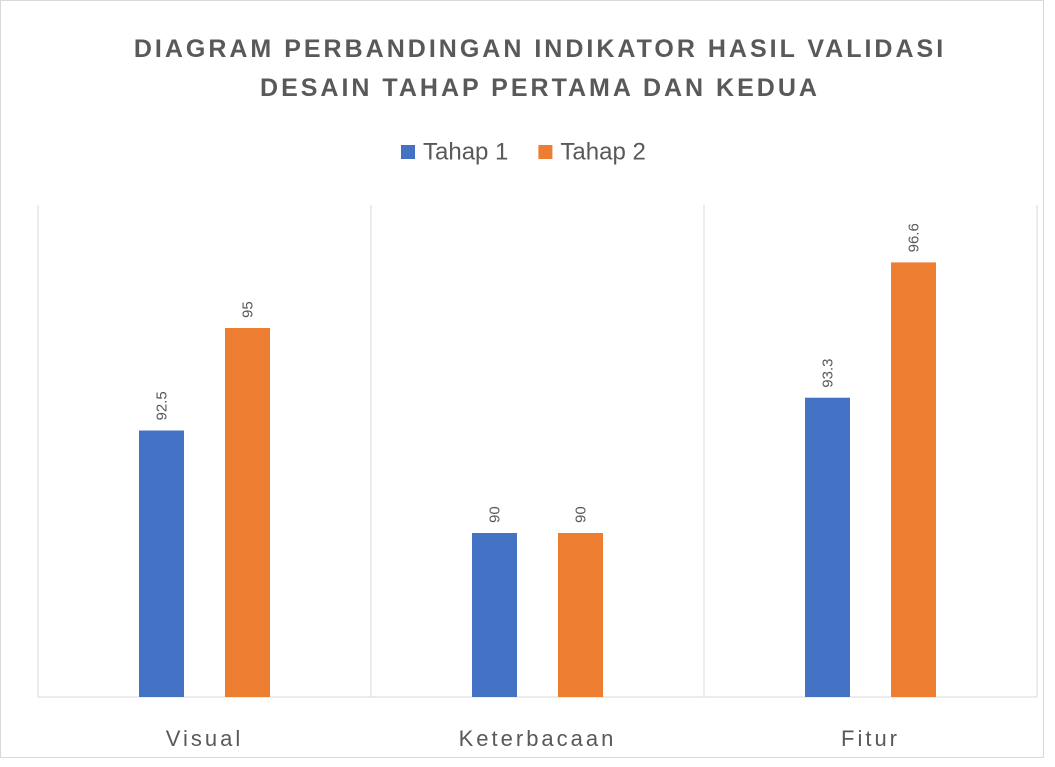 This screenshot has width=1055, height=767. Describe the element at coordinates (465, 151) in the screenshot. I see `legend-label: Tahap 1` at that location.